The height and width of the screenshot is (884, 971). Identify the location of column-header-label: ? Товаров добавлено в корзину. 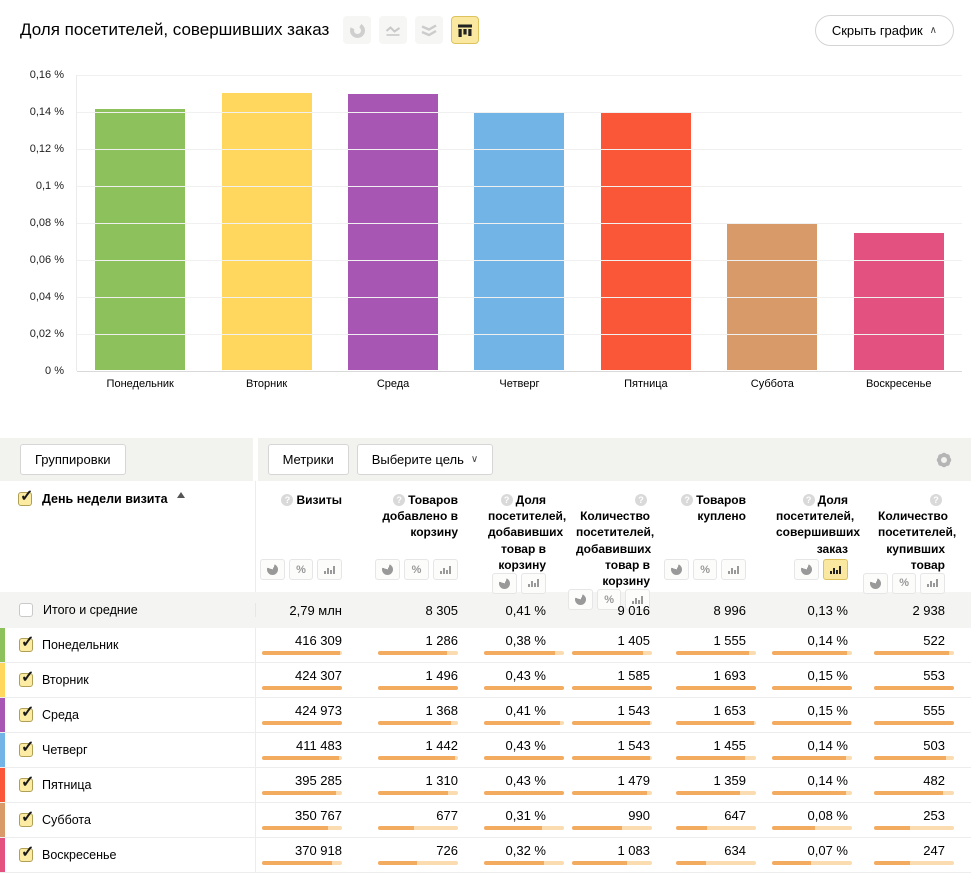
(420, 516).